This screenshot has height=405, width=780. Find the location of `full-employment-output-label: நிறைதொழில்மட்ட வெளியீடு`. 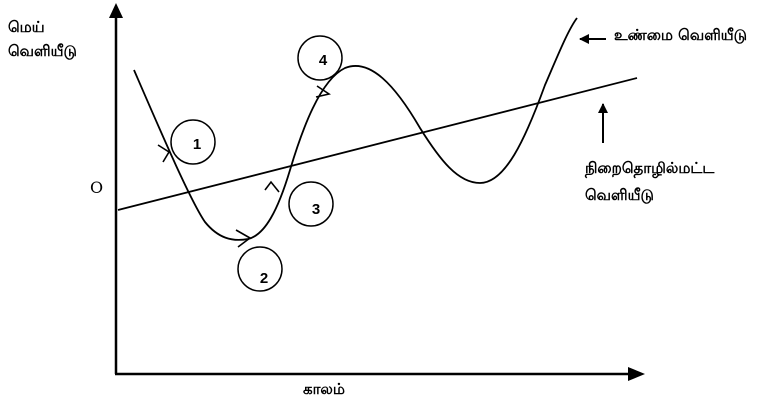

full-employment-output-label: நிறைதொழில்மட்ட வெளியீடு is located at coordinates (649, 182).